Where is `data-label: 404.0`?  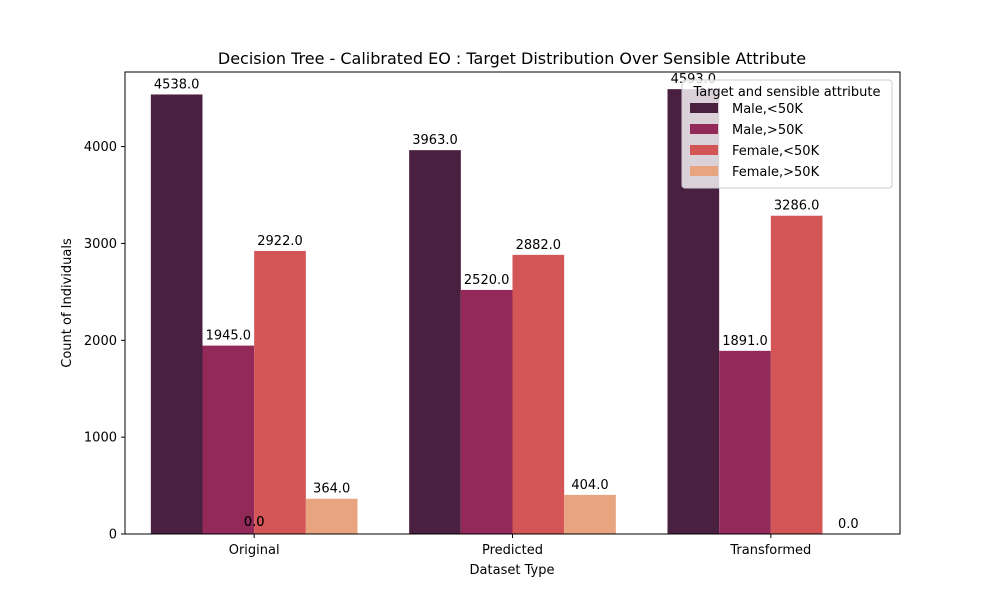 data-label: 404.0 is located at coordinates (589, 485).